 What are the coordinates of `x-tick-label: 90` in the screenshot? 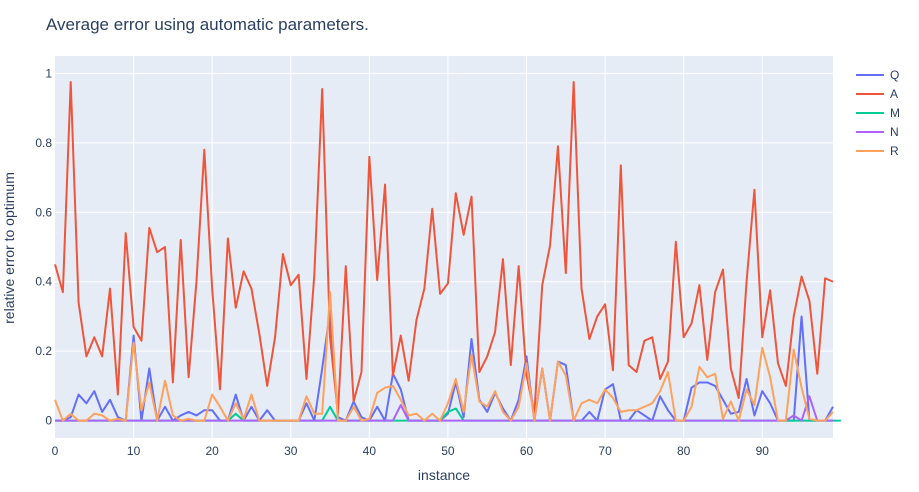 It's located at (763, 451).